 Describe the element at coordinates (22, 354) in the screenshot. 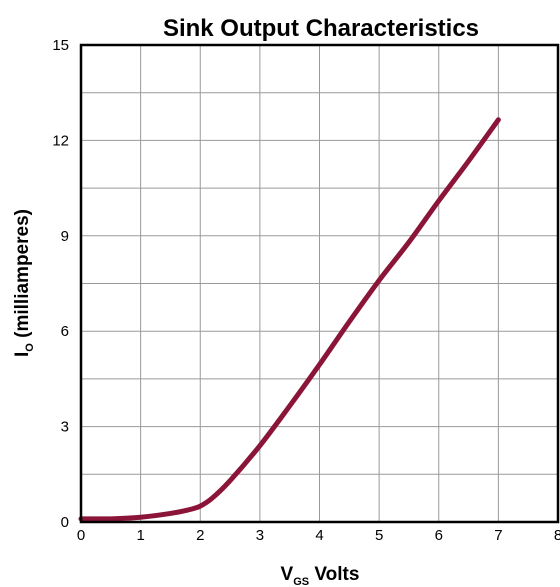

I see `y-axis-label-main: I` at that location.